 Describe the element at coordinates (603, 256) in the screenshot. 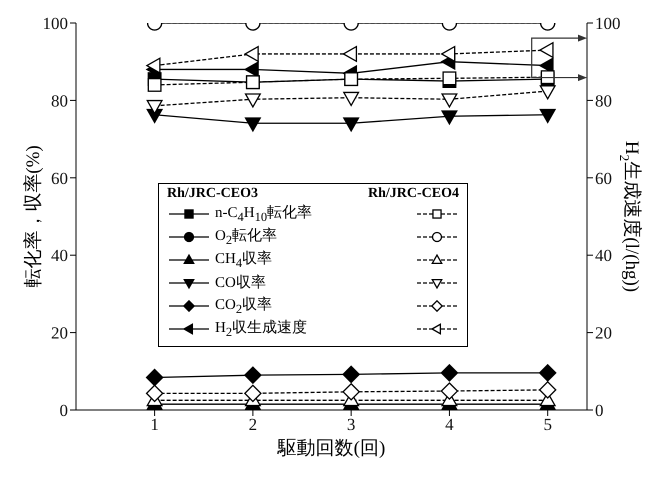

I see `y2-tick-label: 40` at that location.